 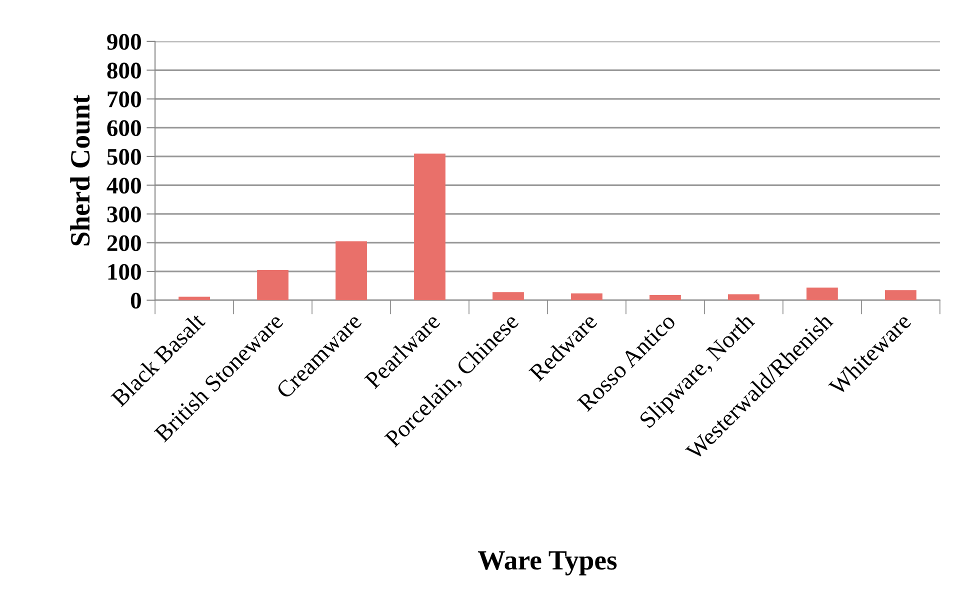 What do you see at coordinates (547, 563) in the screenshot?
I see `x-axis-title: Ware Types` at bounding box center [547, 563].